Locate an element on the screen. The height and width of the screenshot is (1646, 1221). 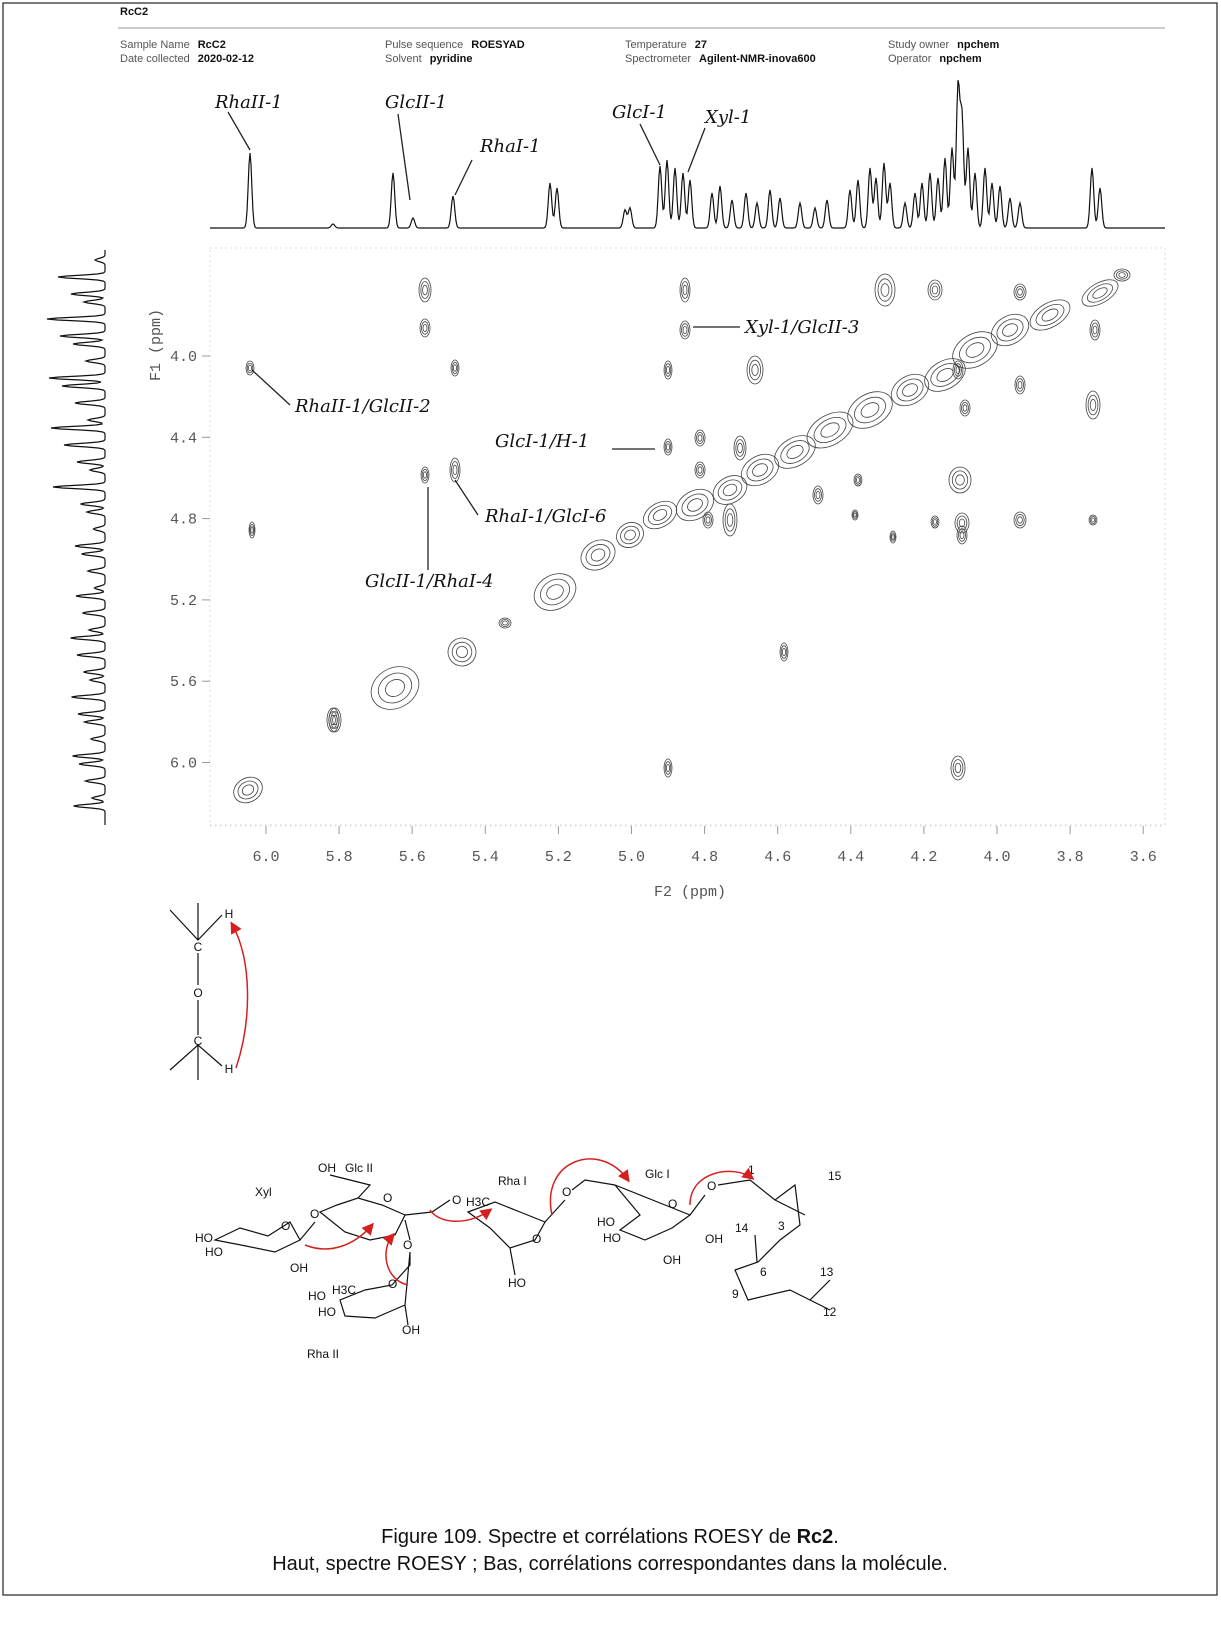
cross-peak-label: RhaI-1/GlcI-6 is located at coordinates (545, 516).